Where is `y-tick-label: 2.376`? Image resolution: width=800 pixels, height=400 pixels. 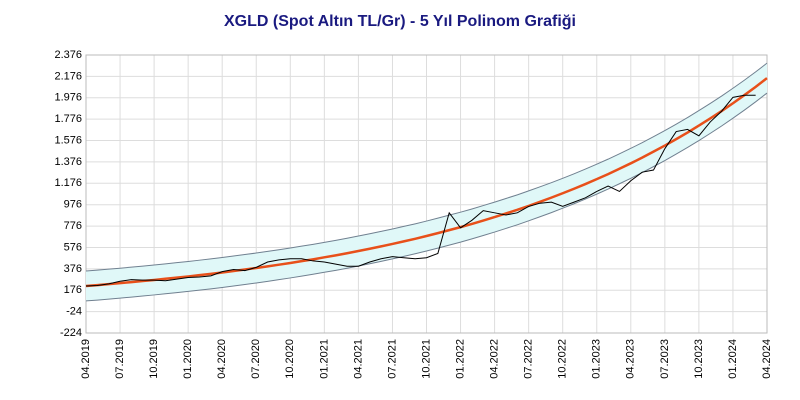 y-tick-label: 2.376 is located at coordinates (68, 55).